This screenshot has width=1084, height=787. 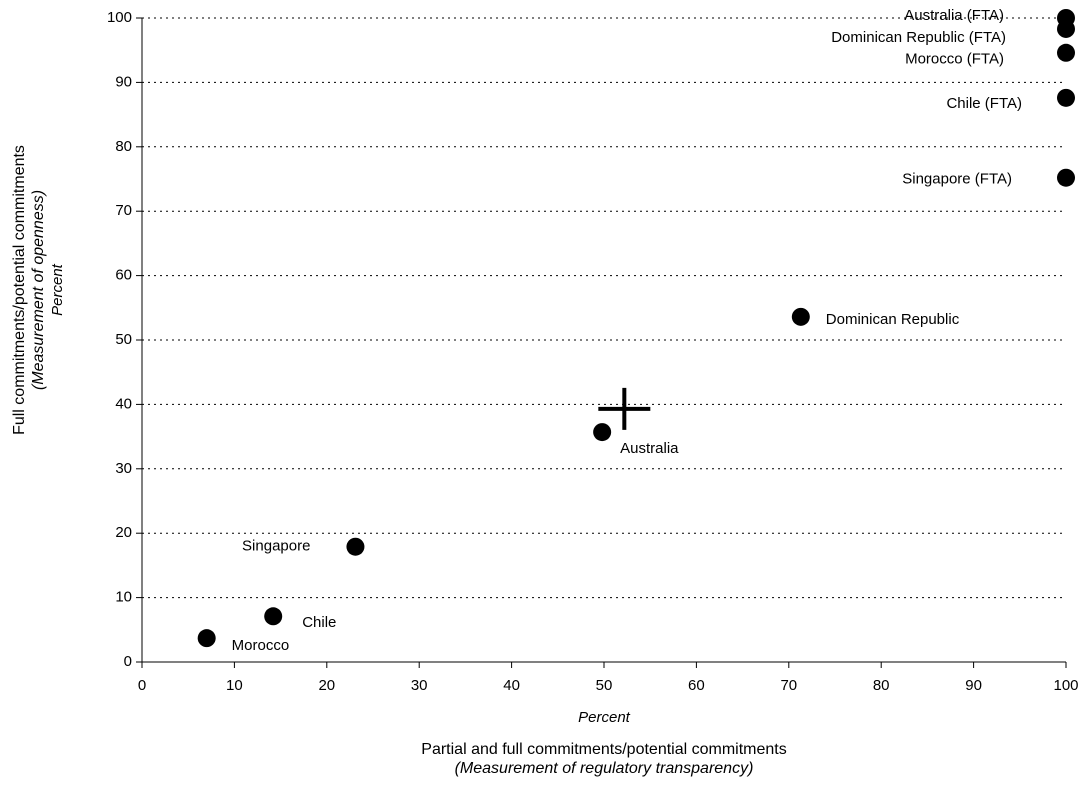 I want to click on y-tick-label: 90, so click(x=123, y=81).